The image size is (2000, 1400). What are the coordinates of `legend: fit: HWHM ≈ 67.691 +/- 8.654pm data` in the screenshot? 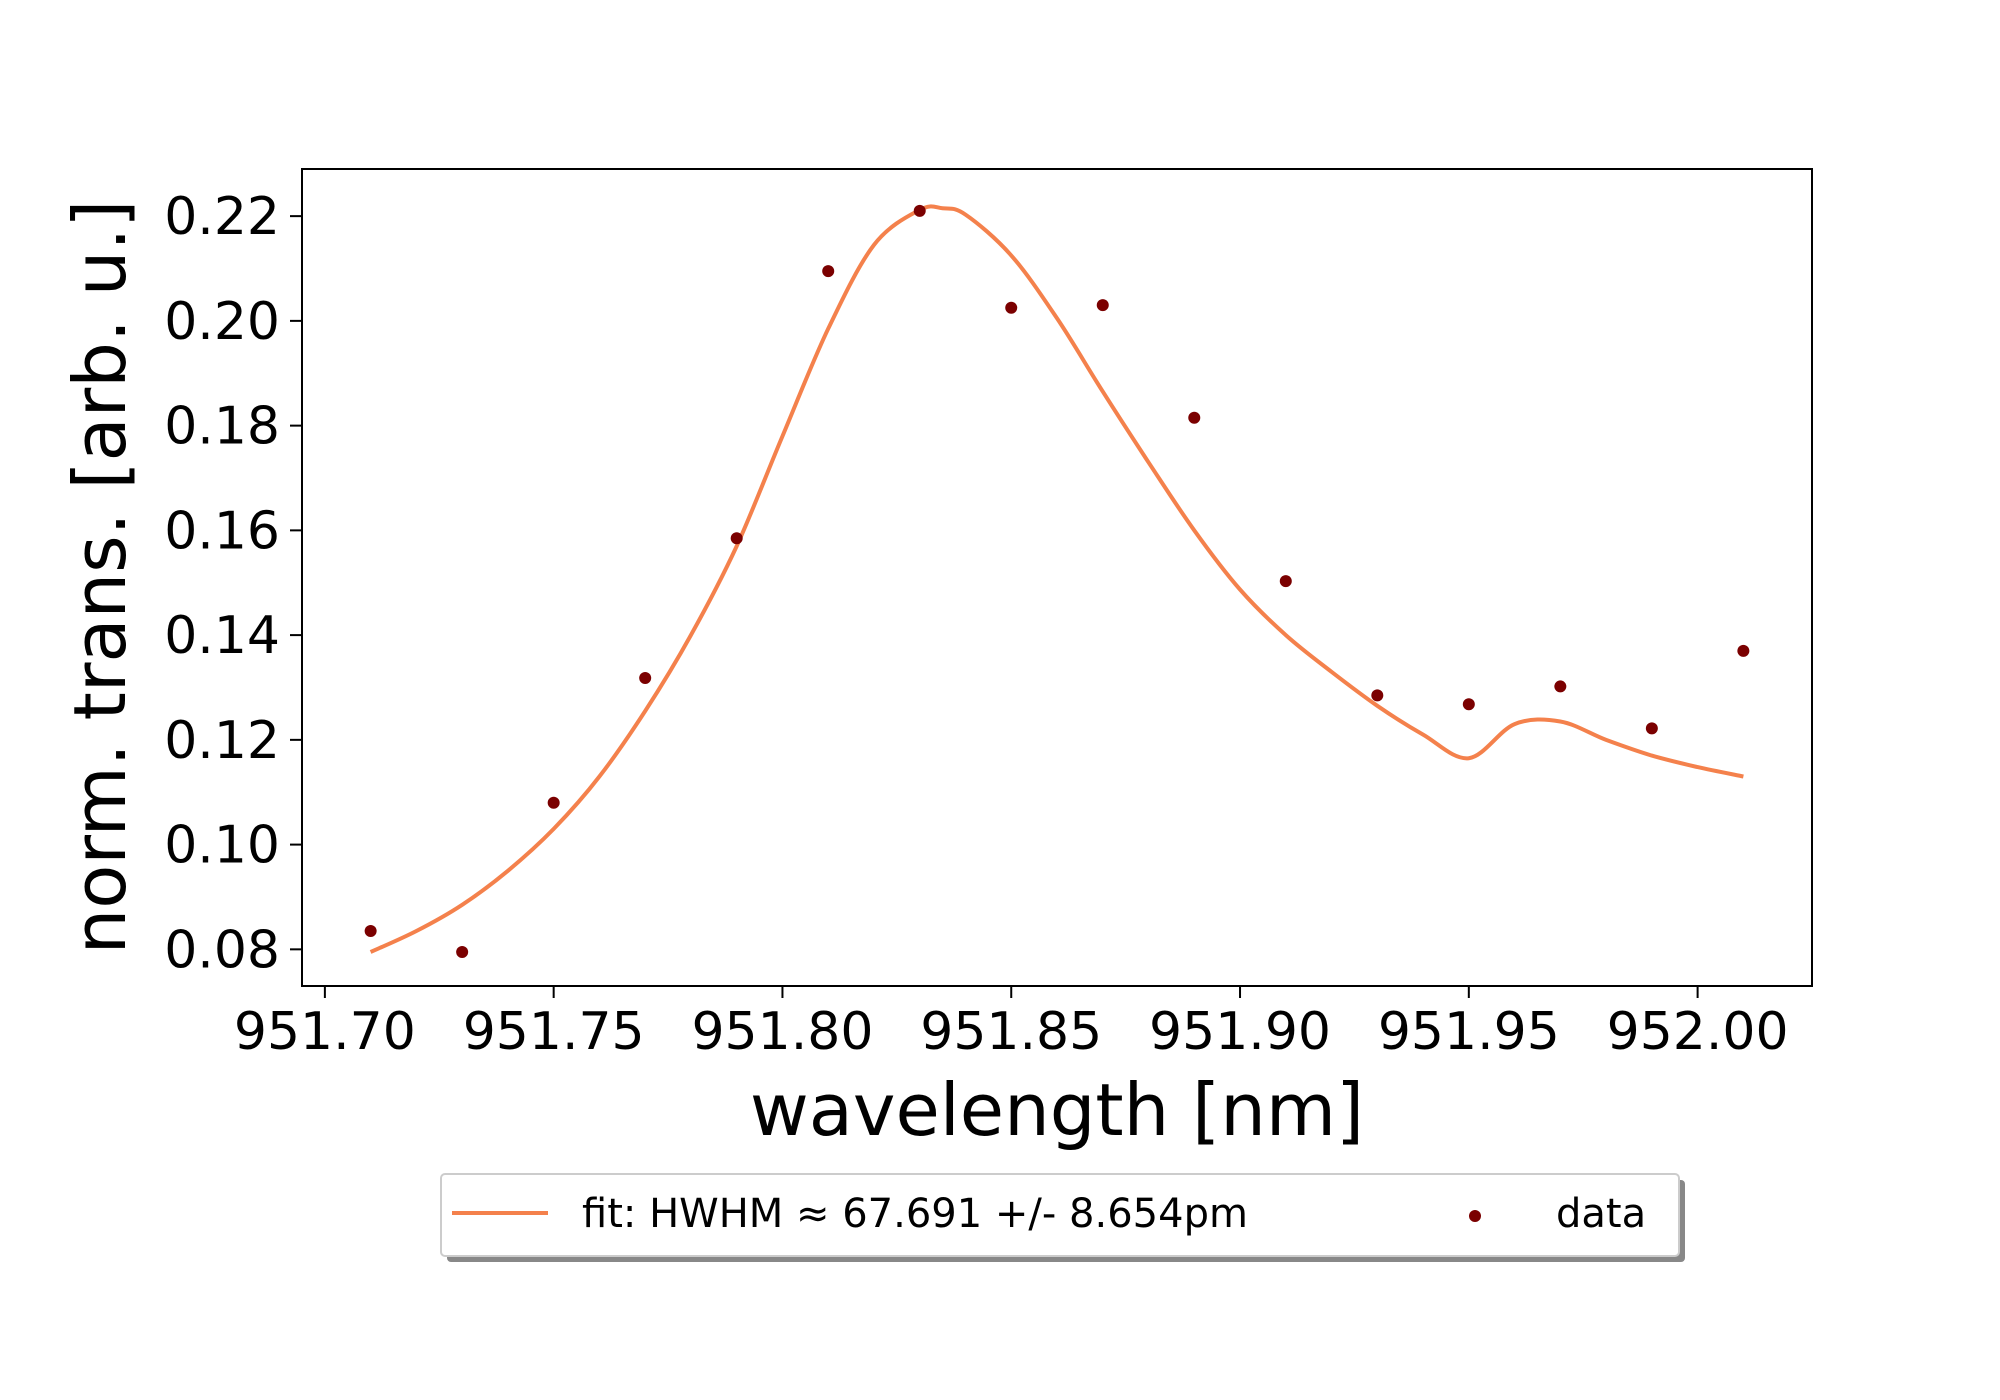 It's located at (1062, 1217).